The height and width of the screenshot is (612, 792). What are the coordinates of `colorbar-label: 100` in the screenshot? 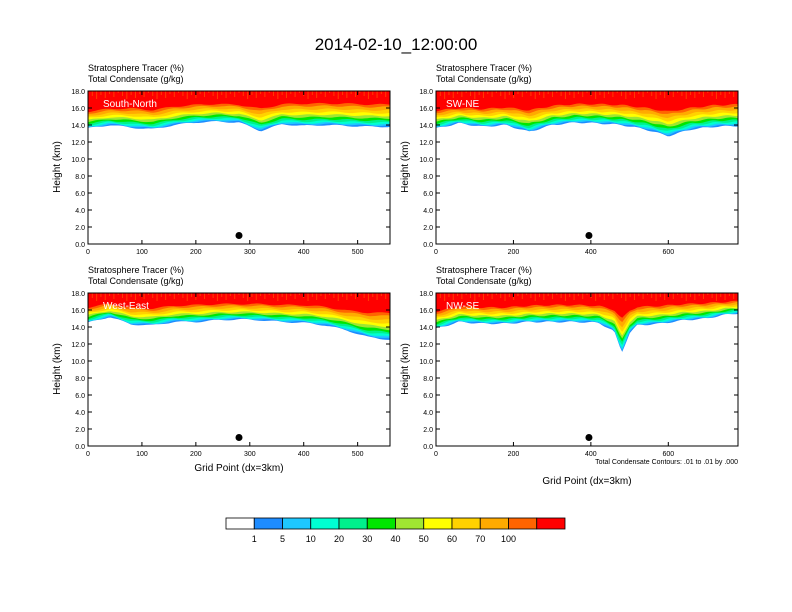 It's located at (508, 539).